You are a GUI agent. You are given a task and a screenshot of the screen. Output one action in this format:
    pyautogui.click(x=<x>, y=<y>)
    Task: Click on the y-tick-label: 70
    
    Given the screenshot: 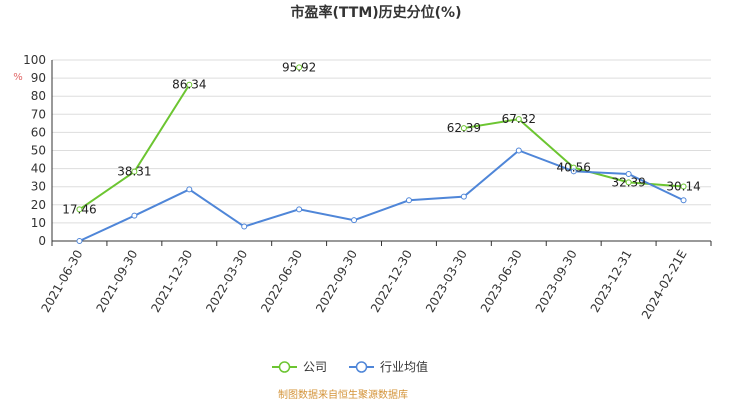 What is the action you would take?
    pyautogui.click(x=38, y=114)
    